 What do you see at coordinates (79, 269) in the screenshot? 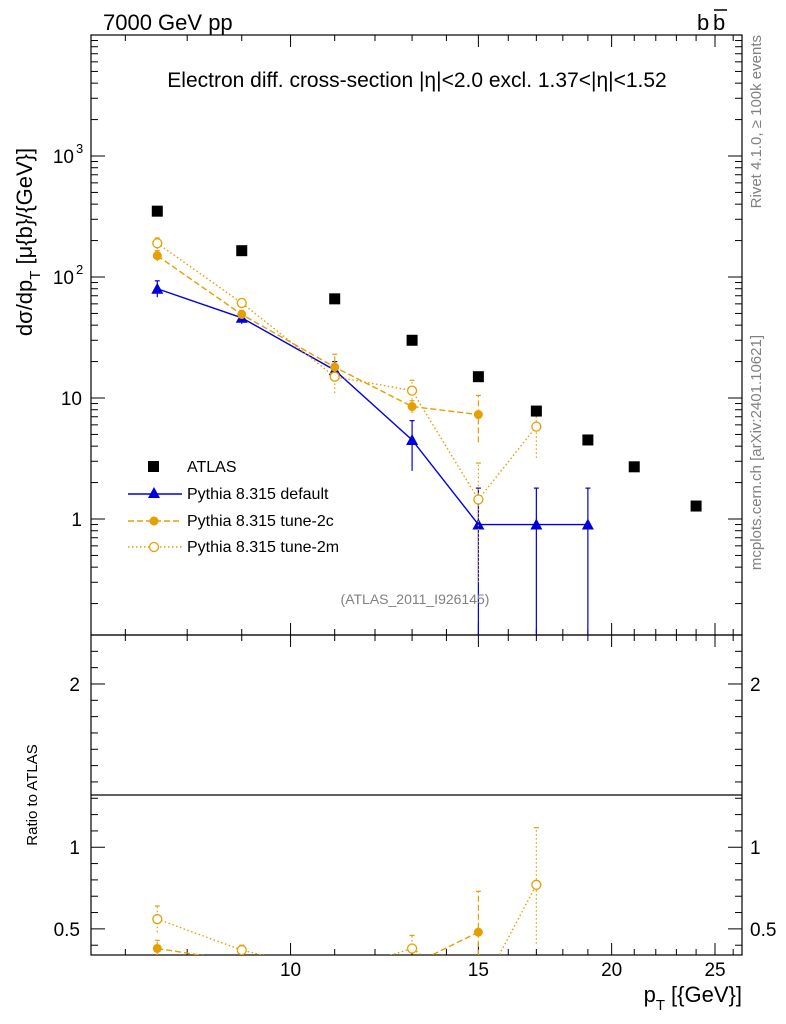
I see `y-tick-label-exponent: 2` at bounding box center [79, 269].